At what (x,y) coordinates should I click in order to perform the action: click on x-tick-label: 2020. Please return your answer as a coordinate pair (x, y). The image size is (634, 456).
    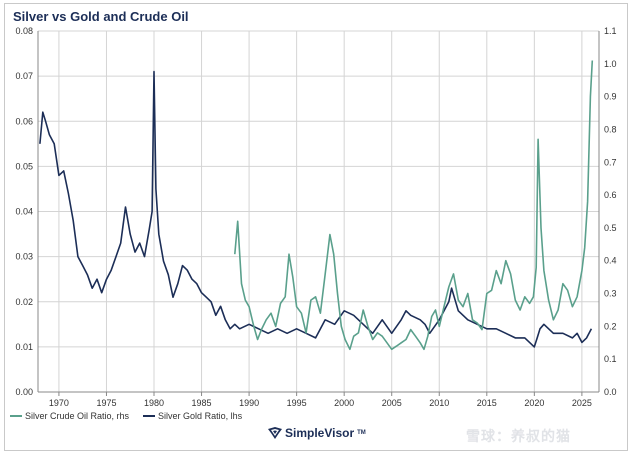
    Looking at the image, I should click on (534, 403).